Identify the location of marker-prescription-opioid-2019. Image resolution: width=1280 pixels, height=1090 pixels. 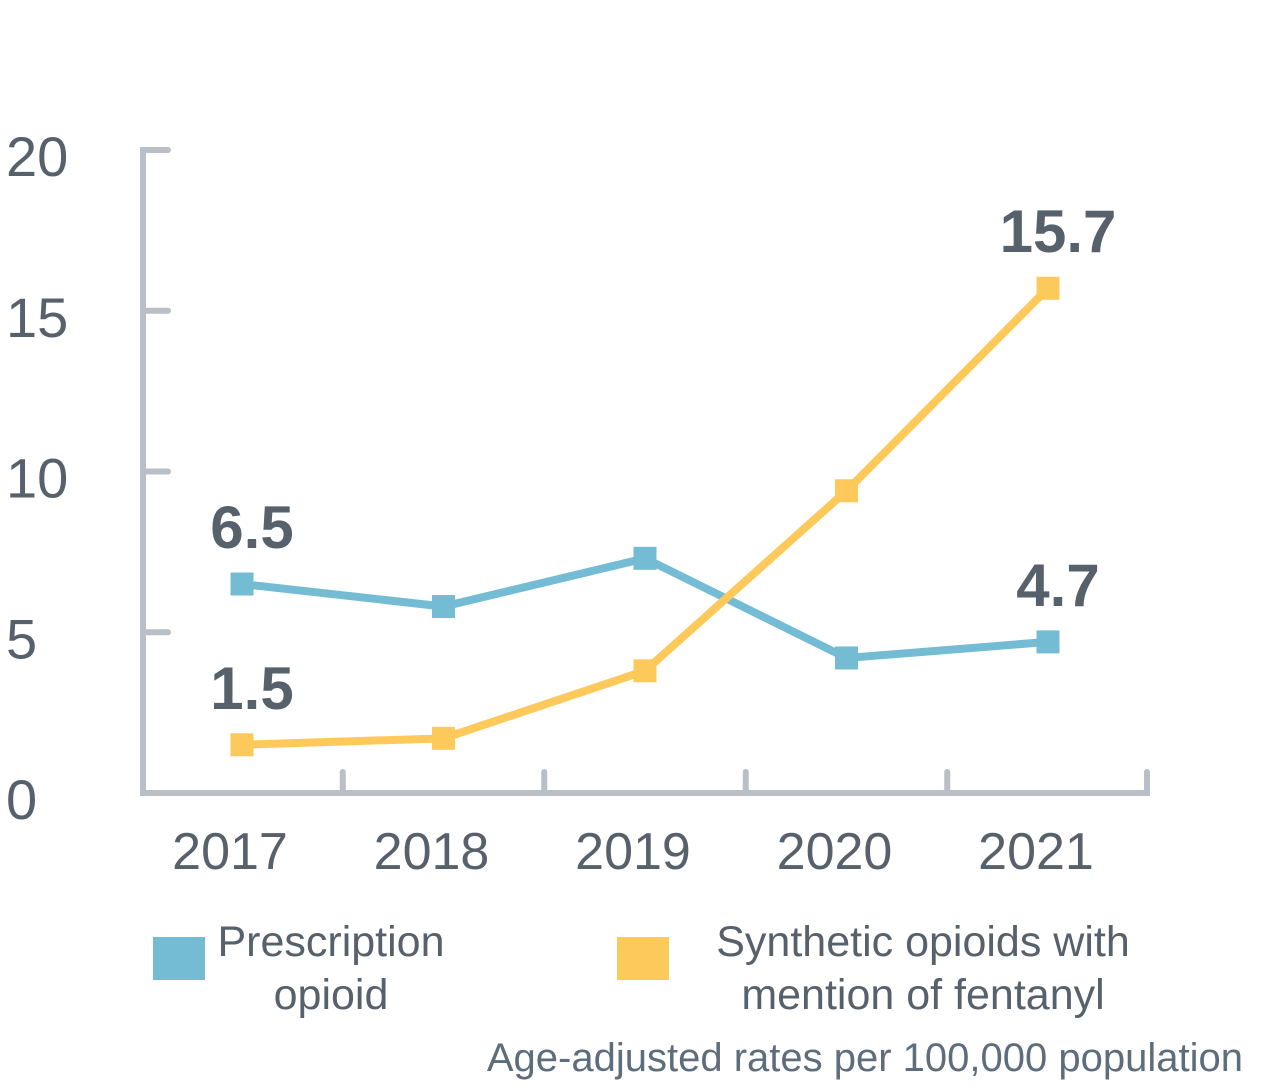
(645, 558).